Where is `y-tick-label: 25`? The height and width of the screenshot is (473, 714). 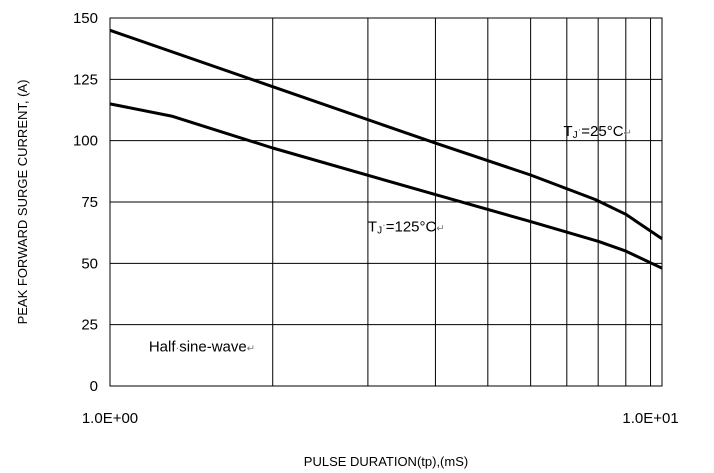
y-tick-label: 25 is located at coordinates (89, 325).